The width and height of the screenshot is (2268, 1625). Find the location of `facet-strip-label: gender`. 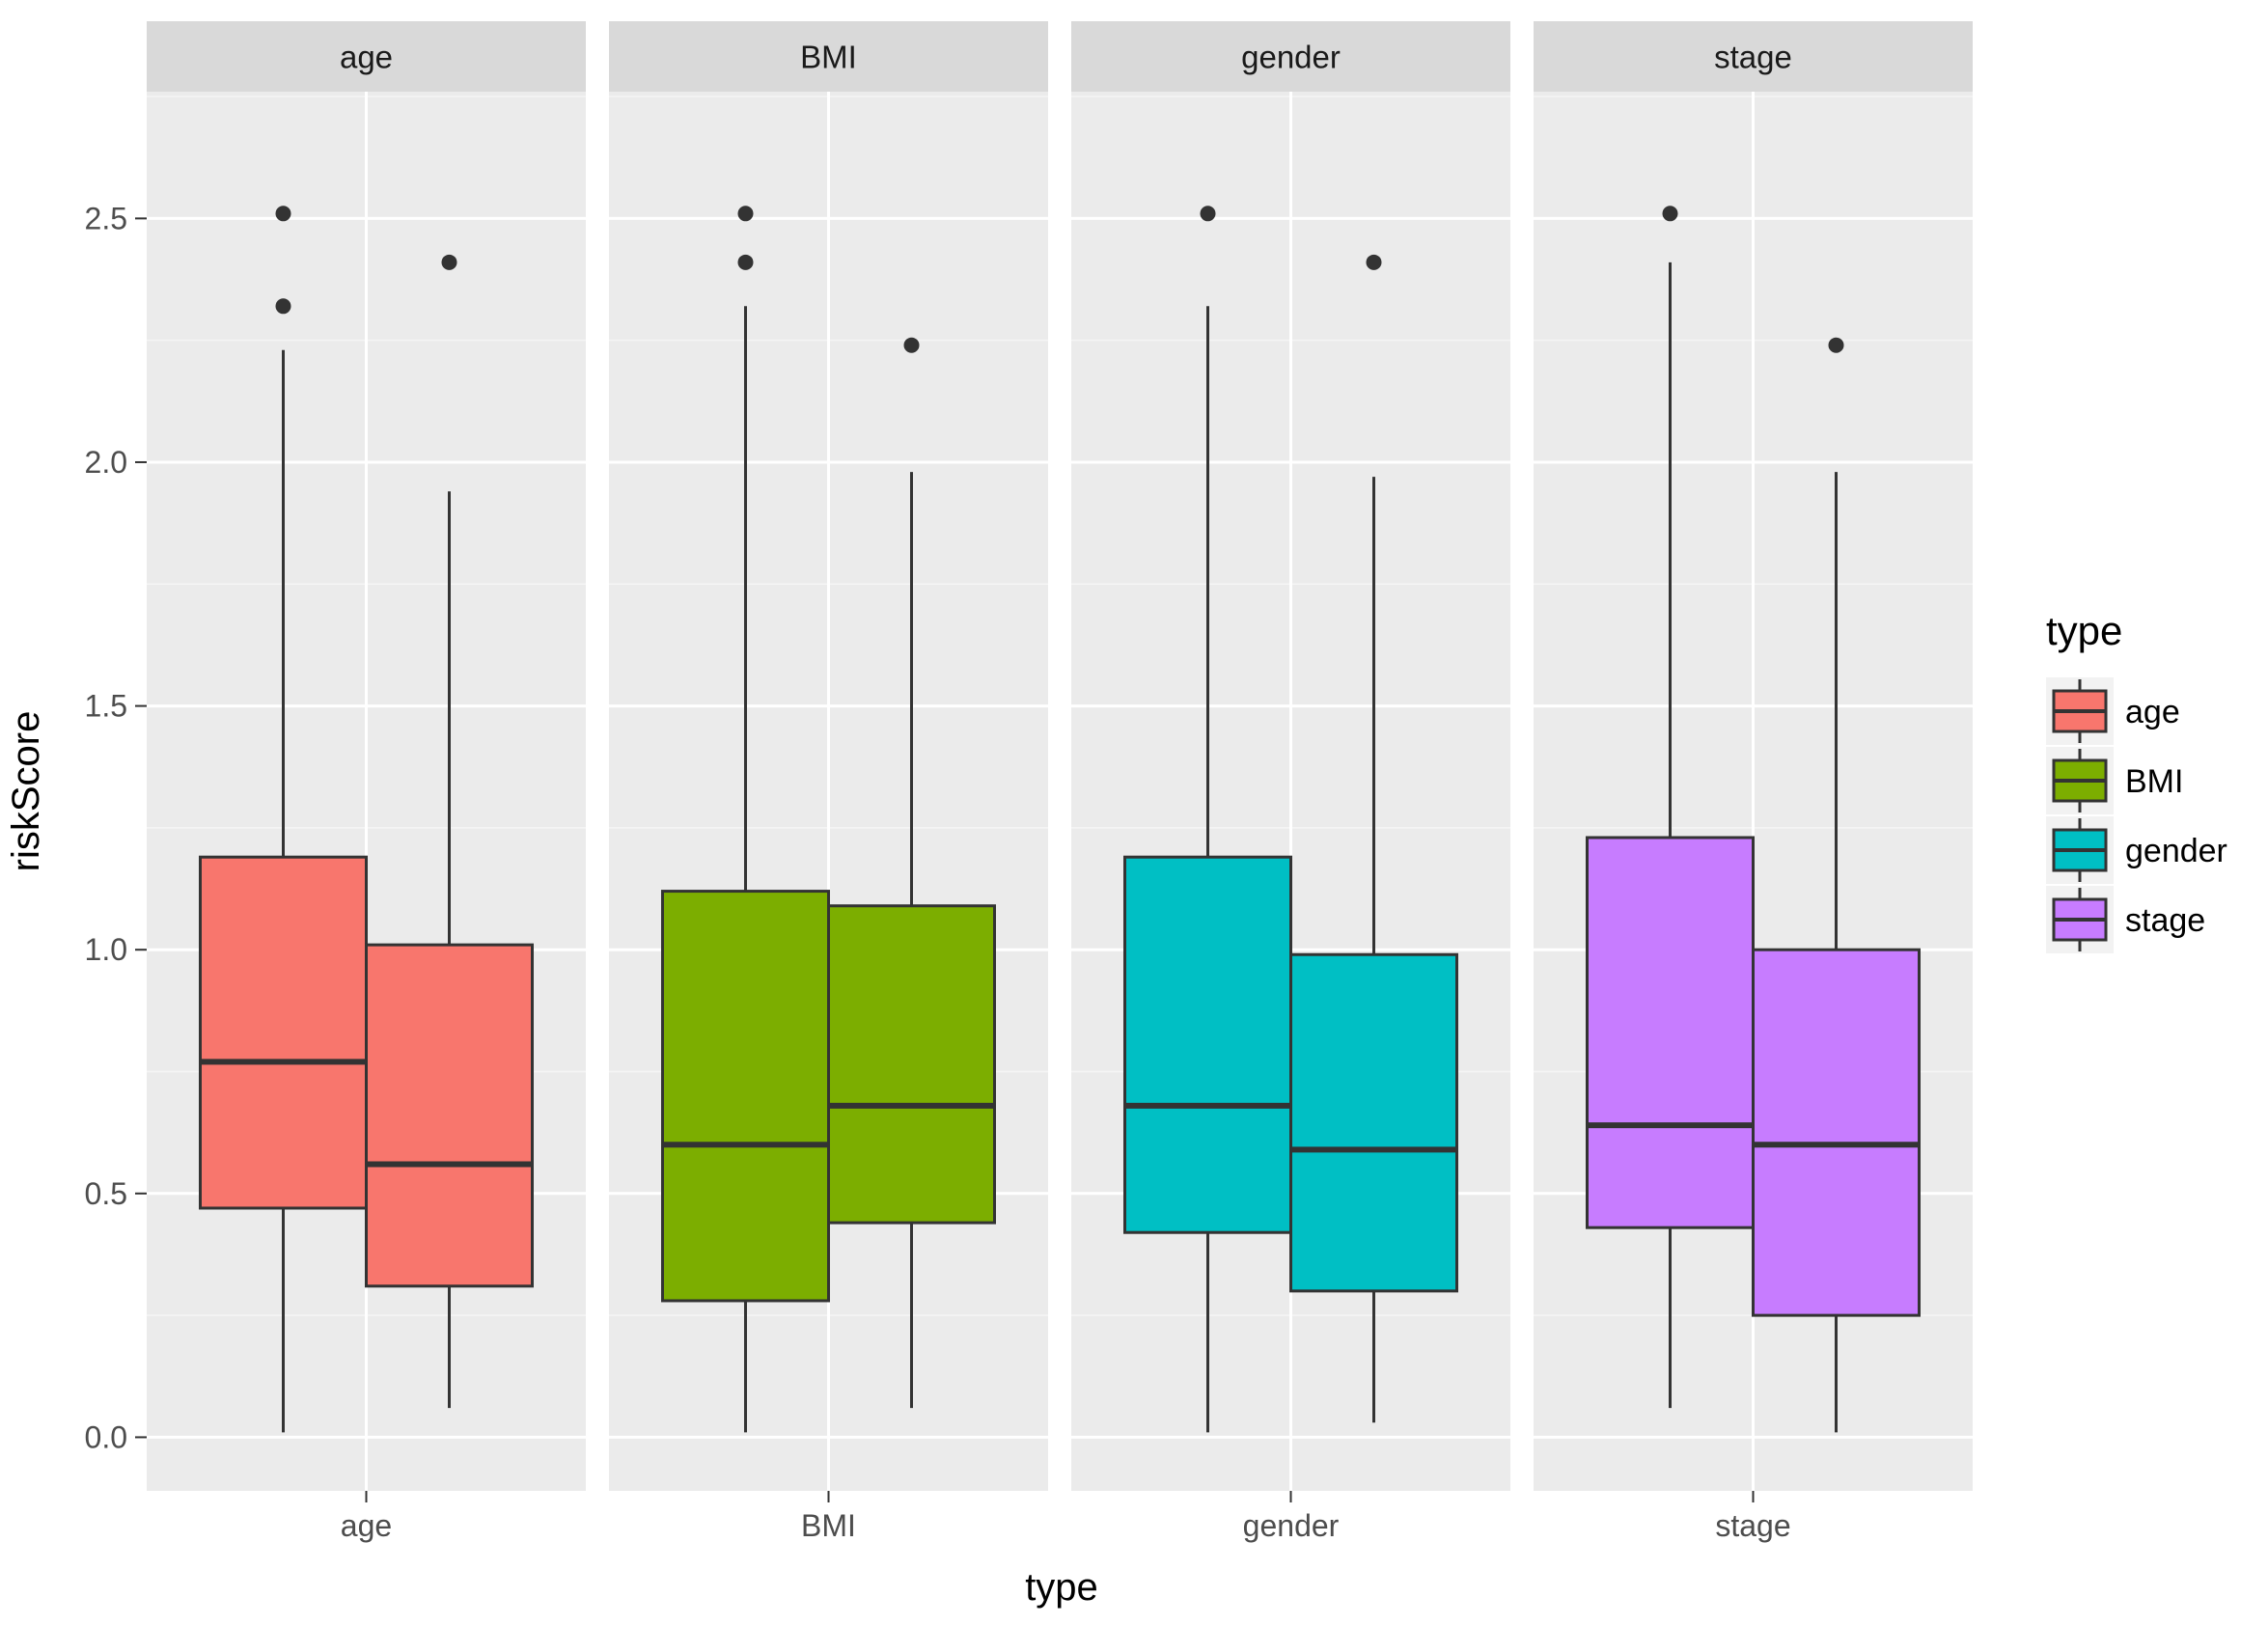

facet-strip-label: gender is located at coordinates (1291, 58).